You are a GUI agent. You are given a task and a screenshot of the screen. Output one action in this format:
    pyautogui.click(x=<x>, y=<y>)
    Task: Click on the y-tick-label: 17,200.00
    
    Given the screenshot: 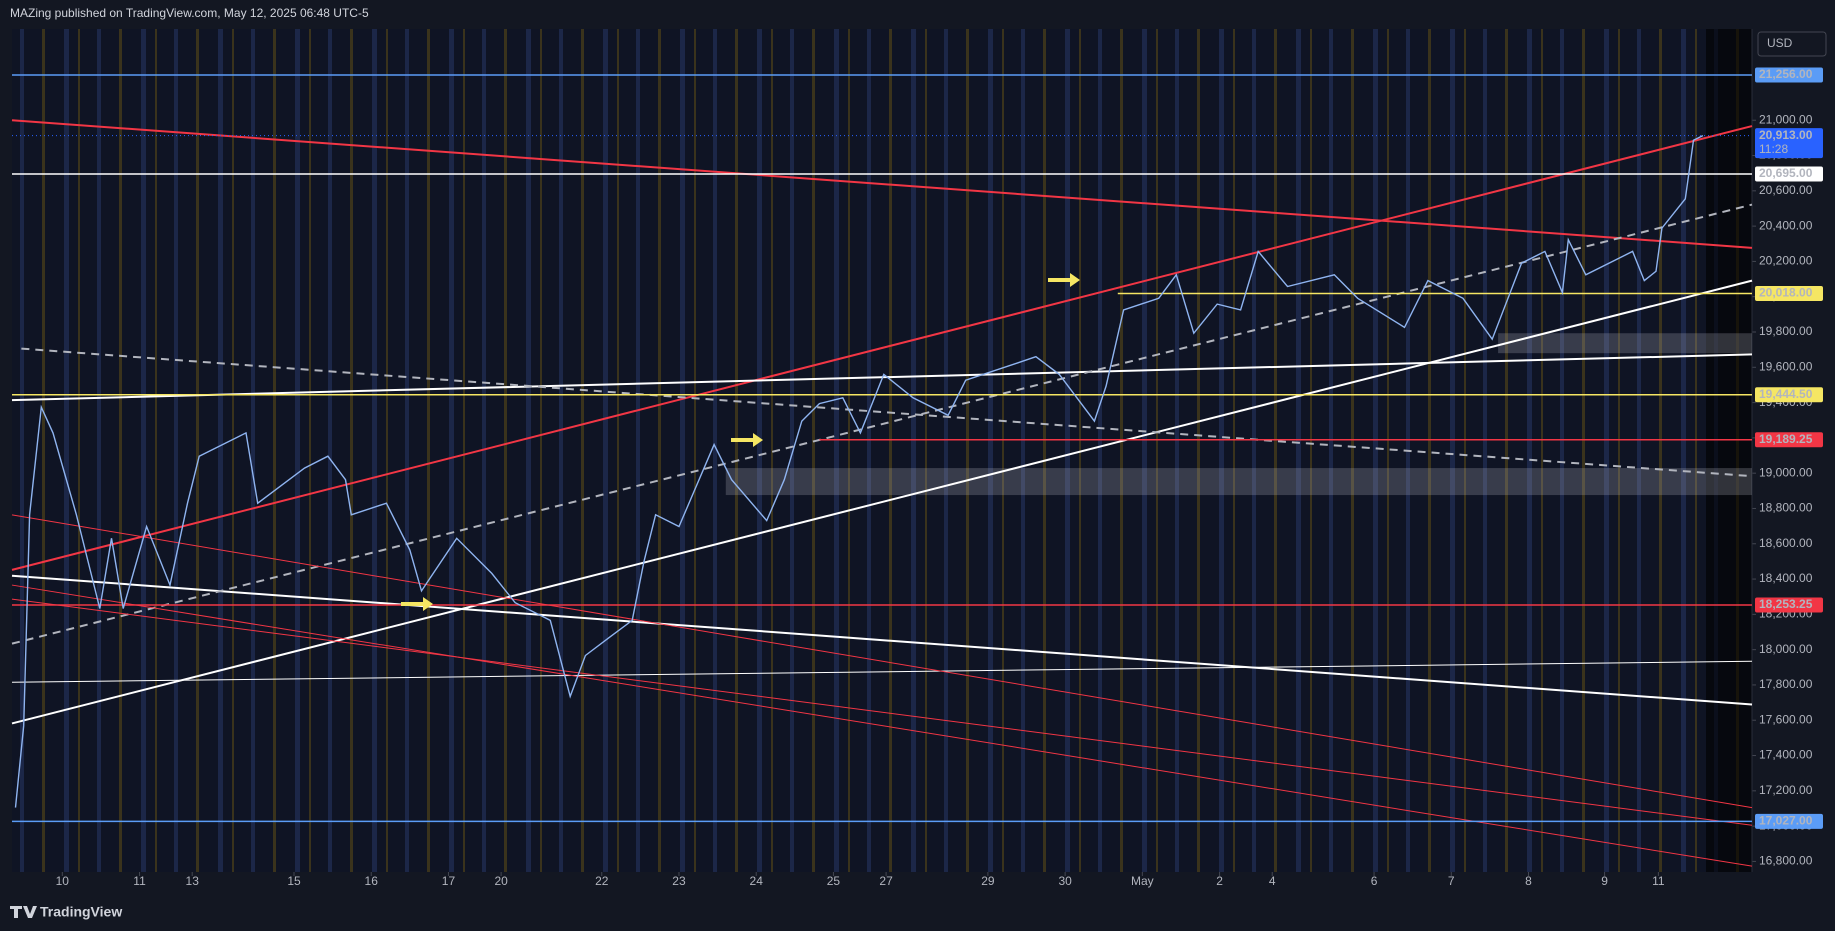 What is the action you would take?
    pyautogui.click(x=1786, y=790)
    